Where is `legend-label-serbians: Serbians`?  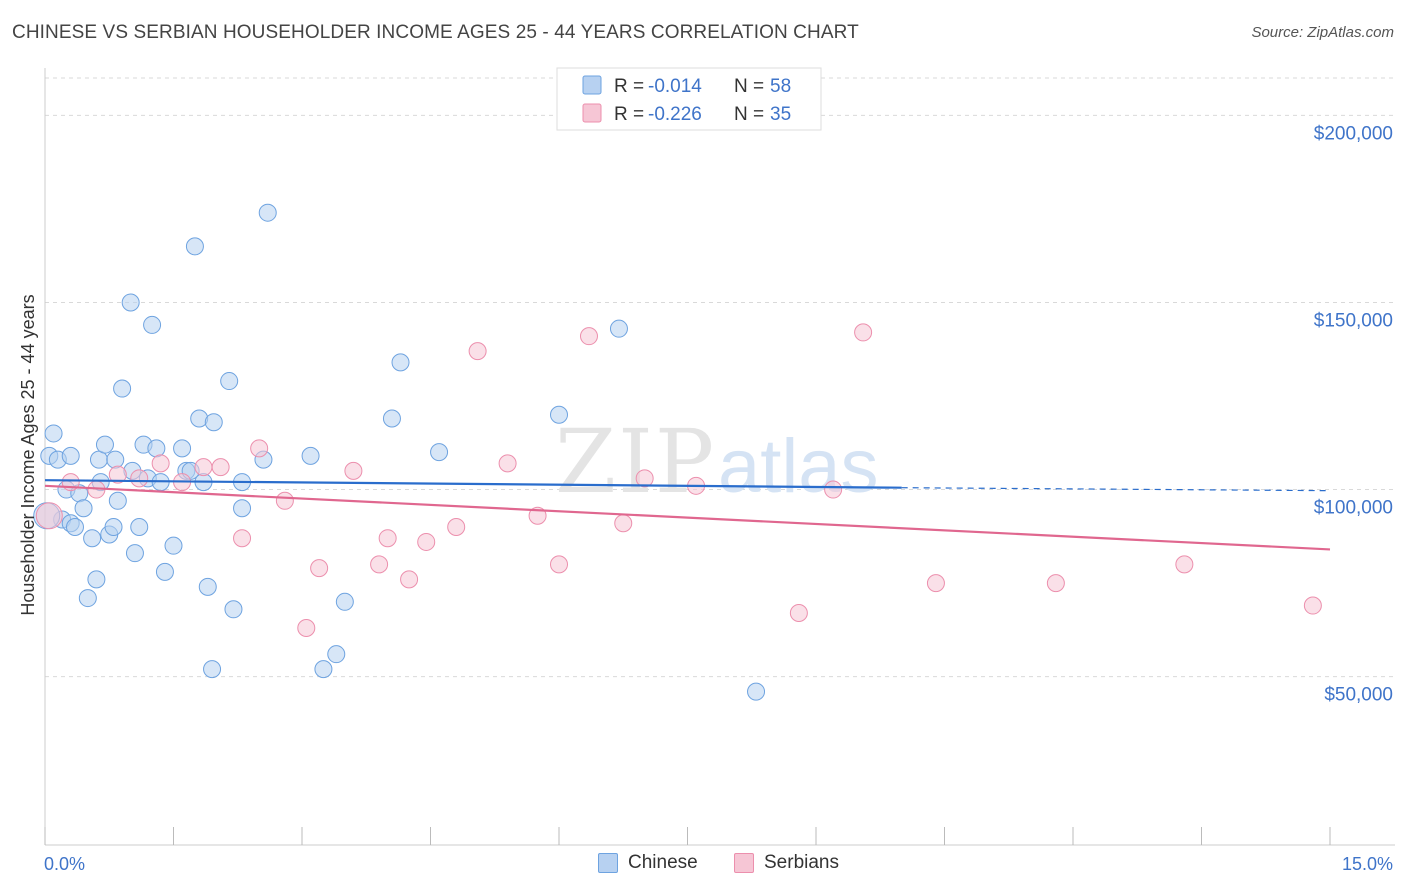 legend-label-serbians: Serbians is located at coordinates (801, 862).